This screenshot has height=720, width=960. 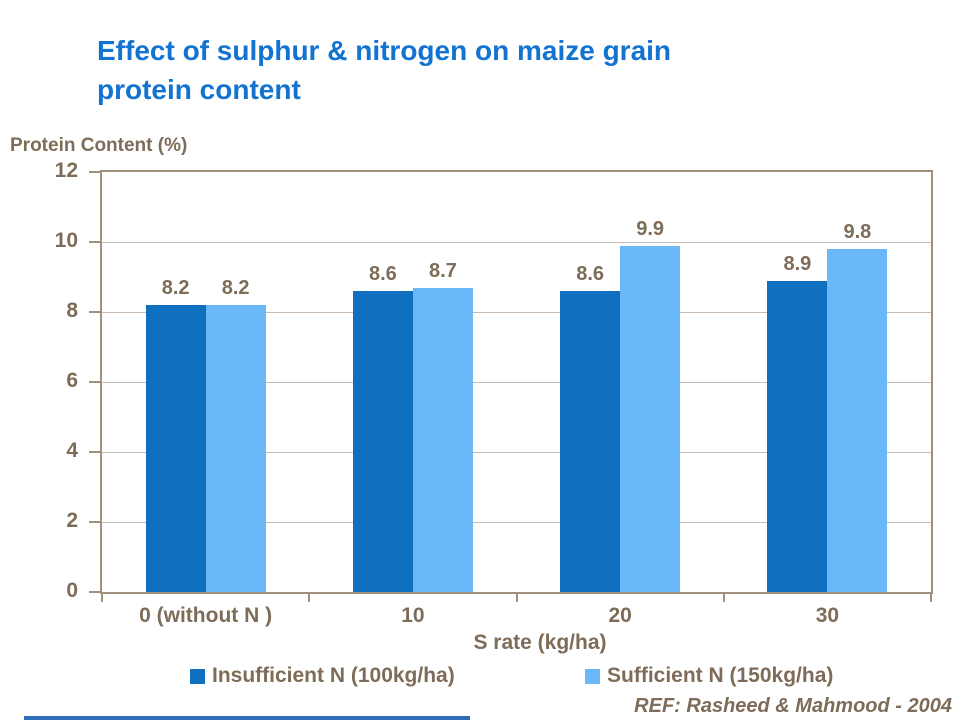 I want to click on bar-value-label: 9.8, so click(x=857, y=232).